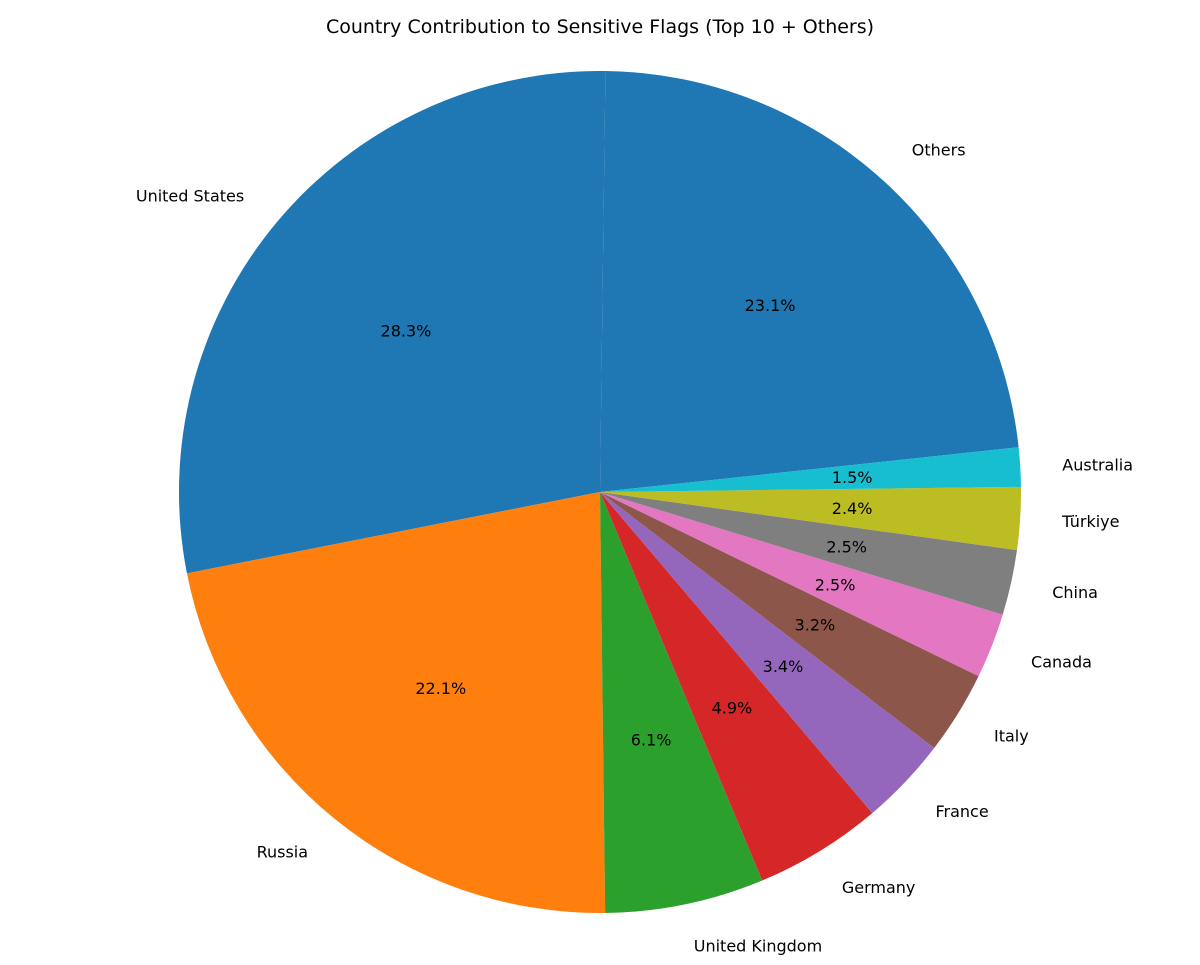 This screenshot has height=965, width=1200. Describe the element at coordinates (758, 946) in the screenshot. I see `slice-name-label: United Kingdom` at that location.